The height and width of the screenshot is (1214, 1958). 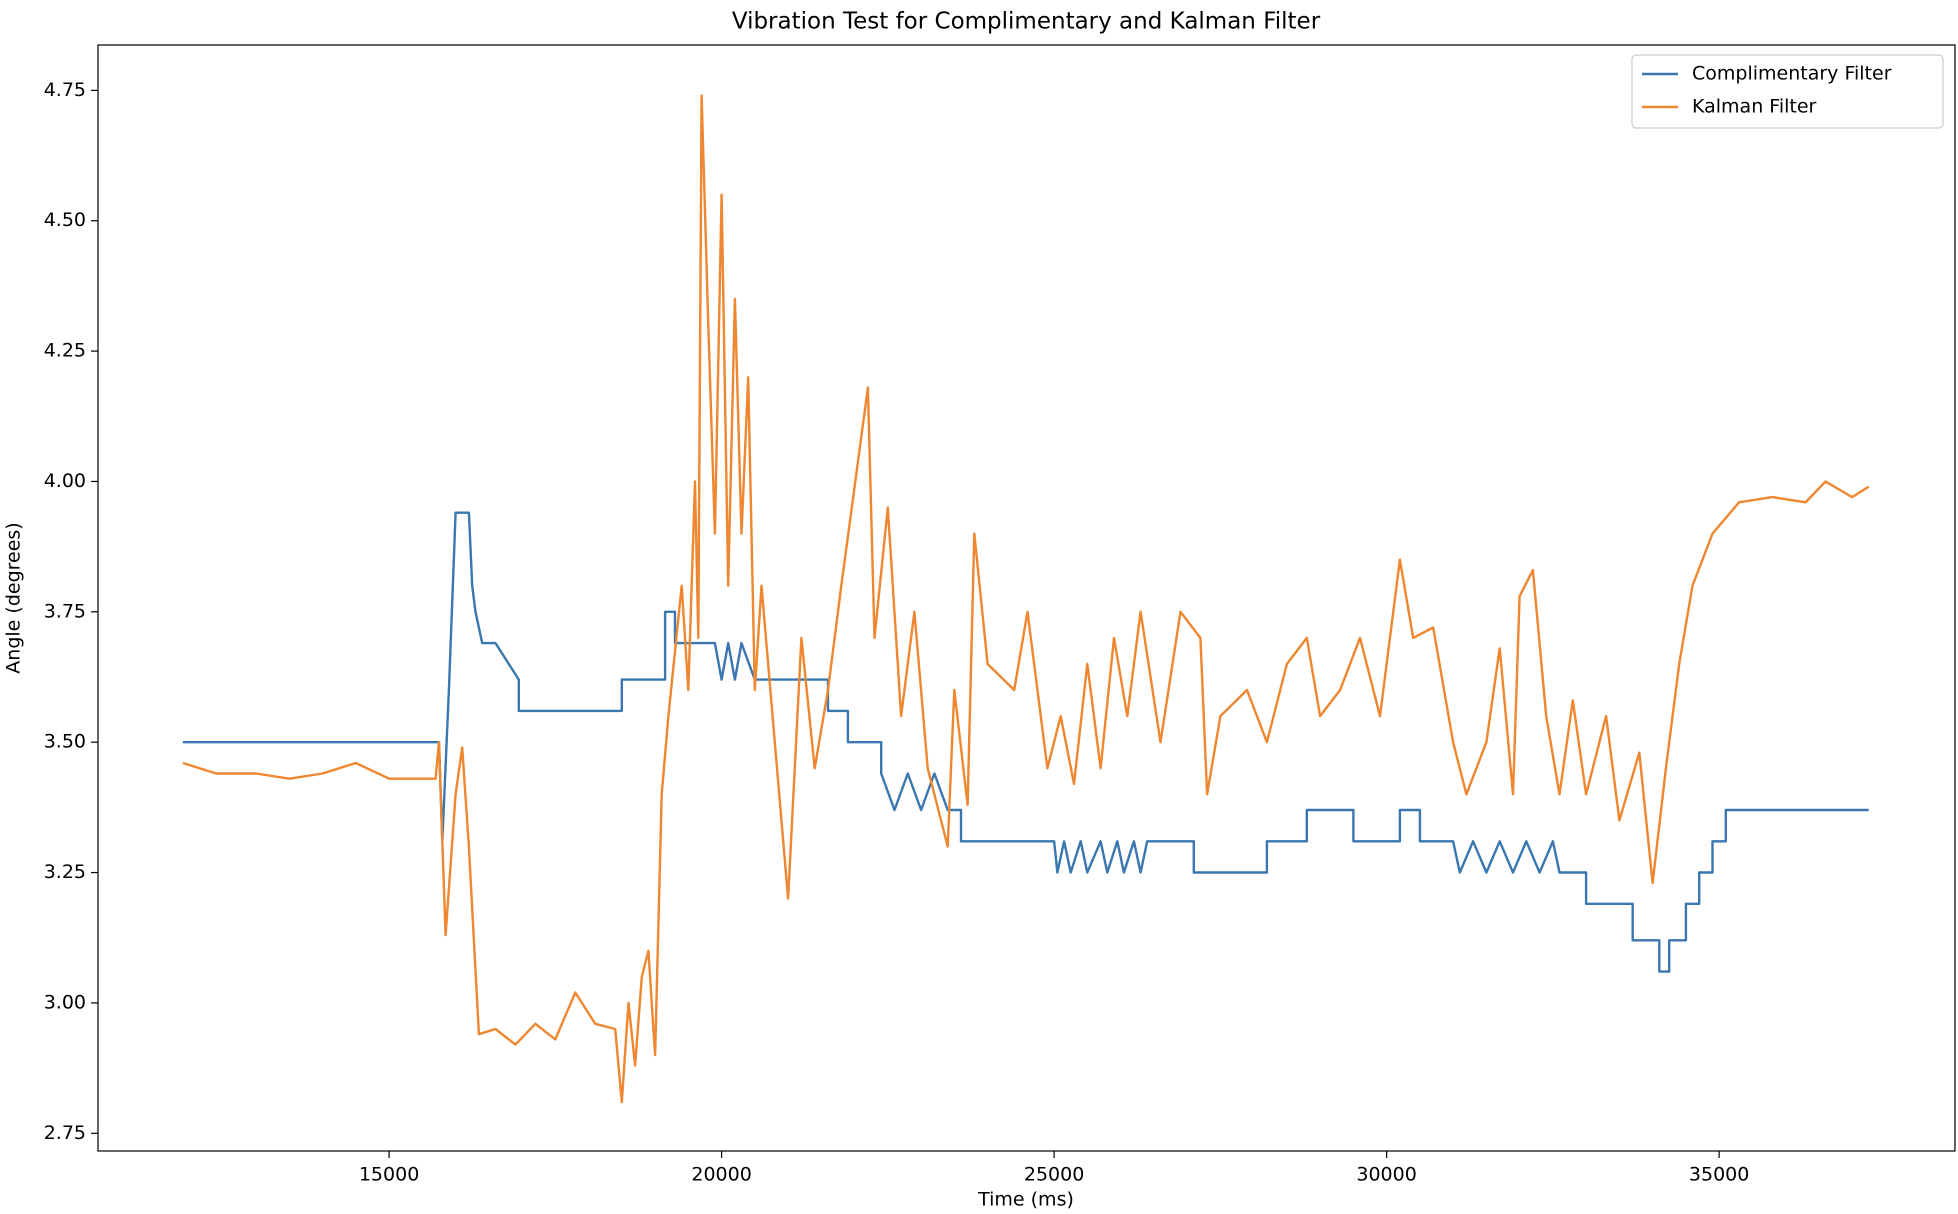 I want to click on y-tick-label: 3.25, so click(x=65, y=872).